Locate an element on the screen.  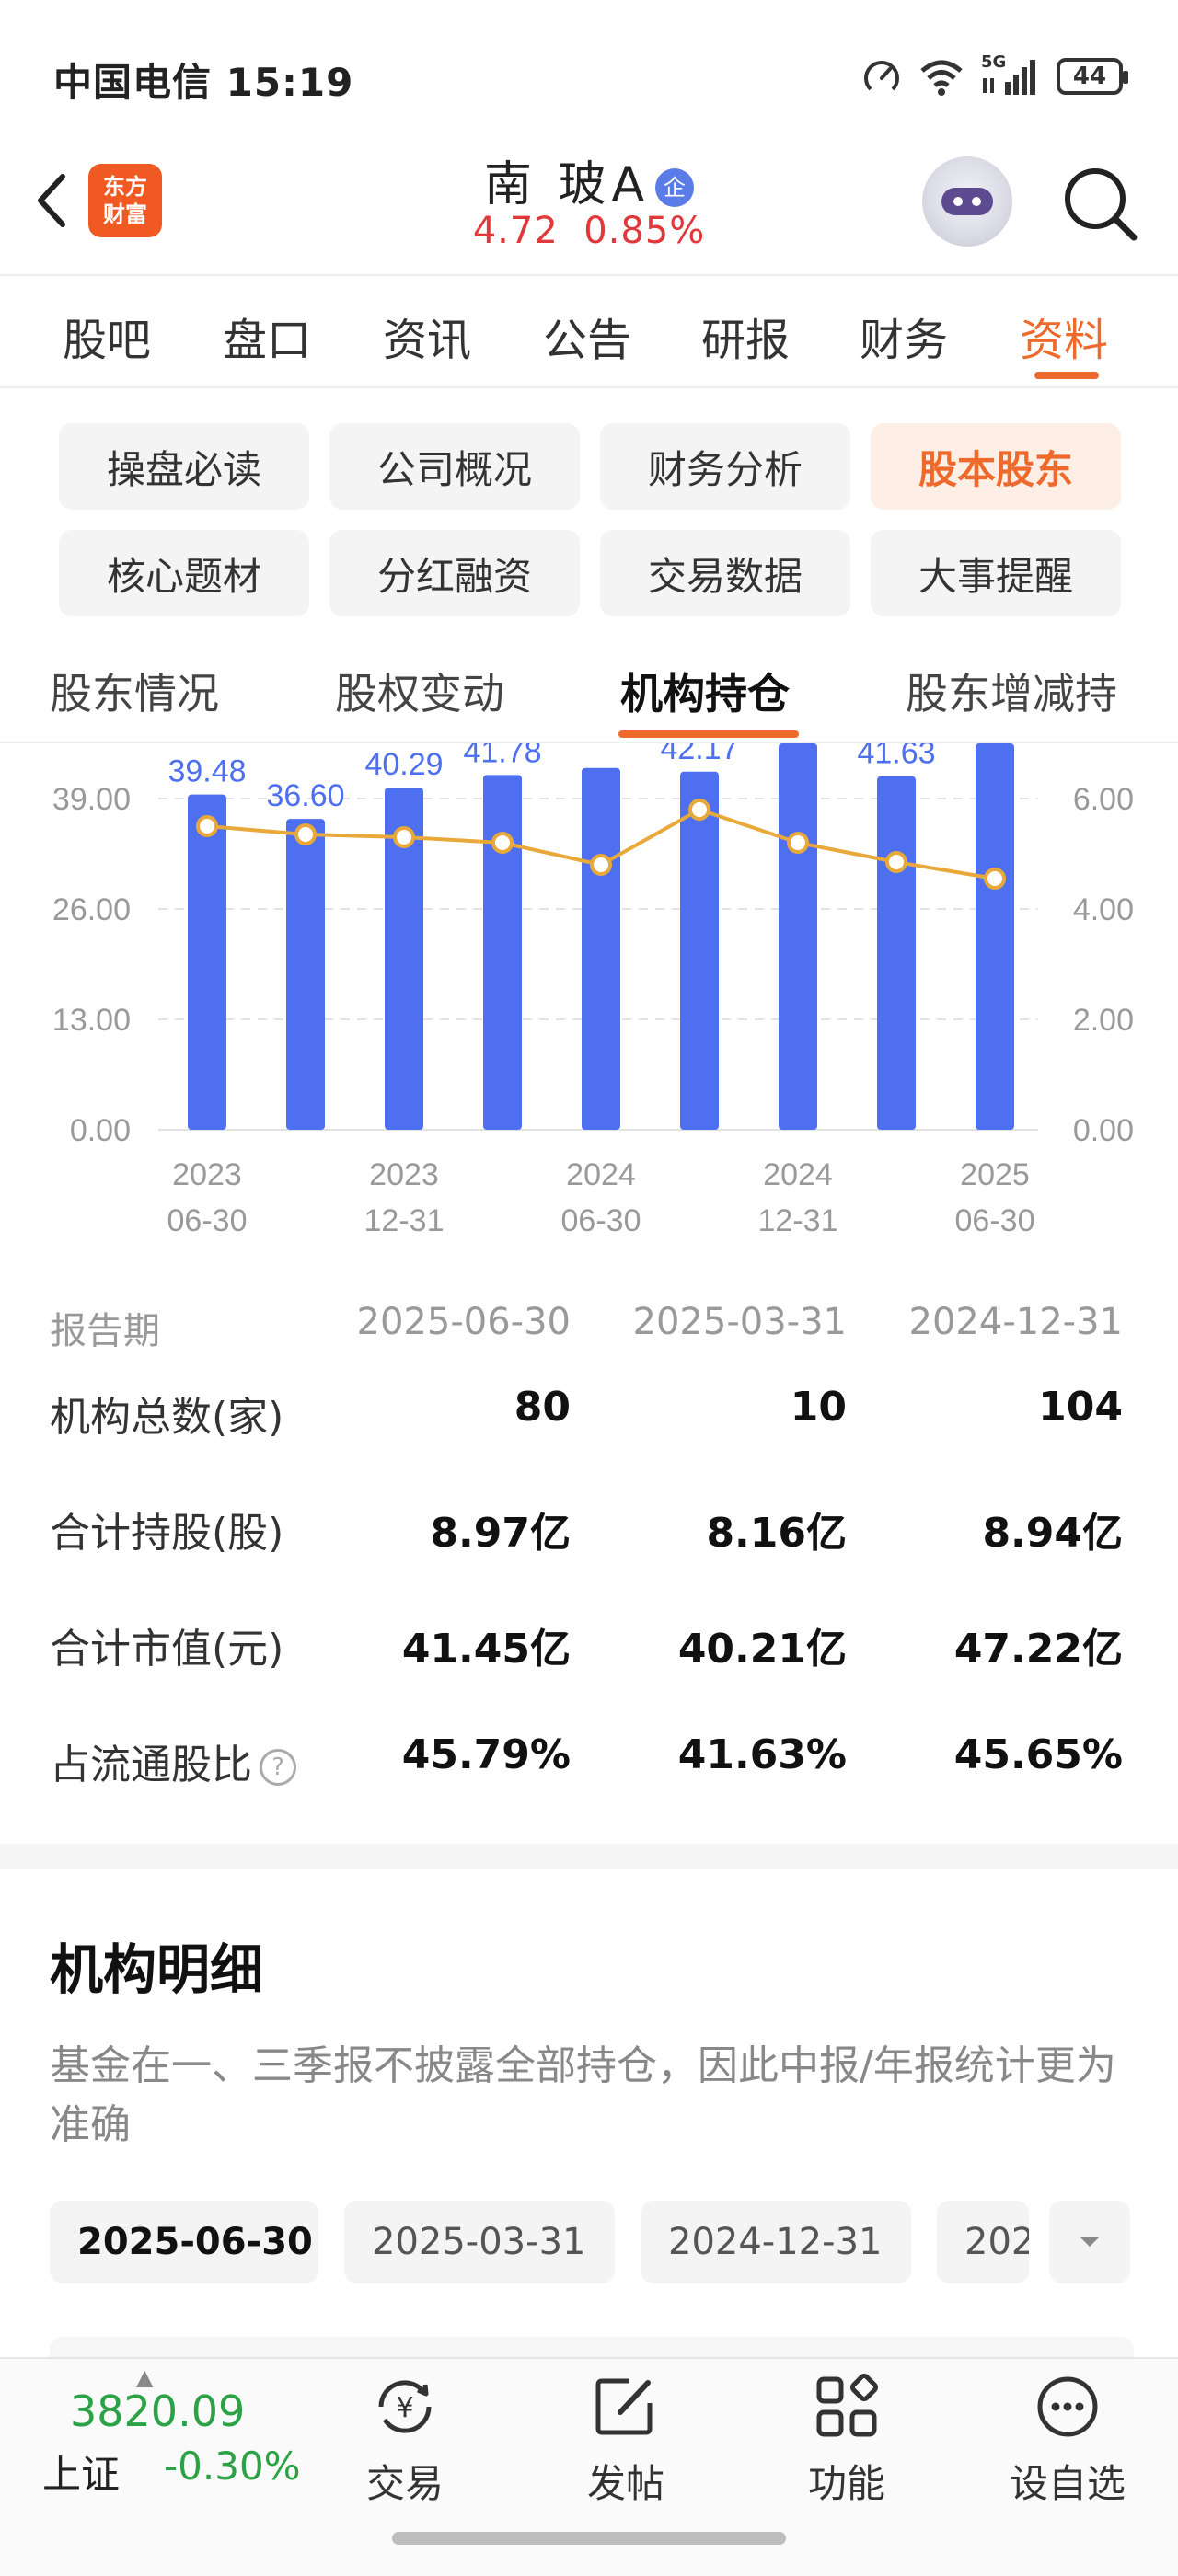
date-chip-selected: 2025-06-30 is located at coordinates (184, 2242).